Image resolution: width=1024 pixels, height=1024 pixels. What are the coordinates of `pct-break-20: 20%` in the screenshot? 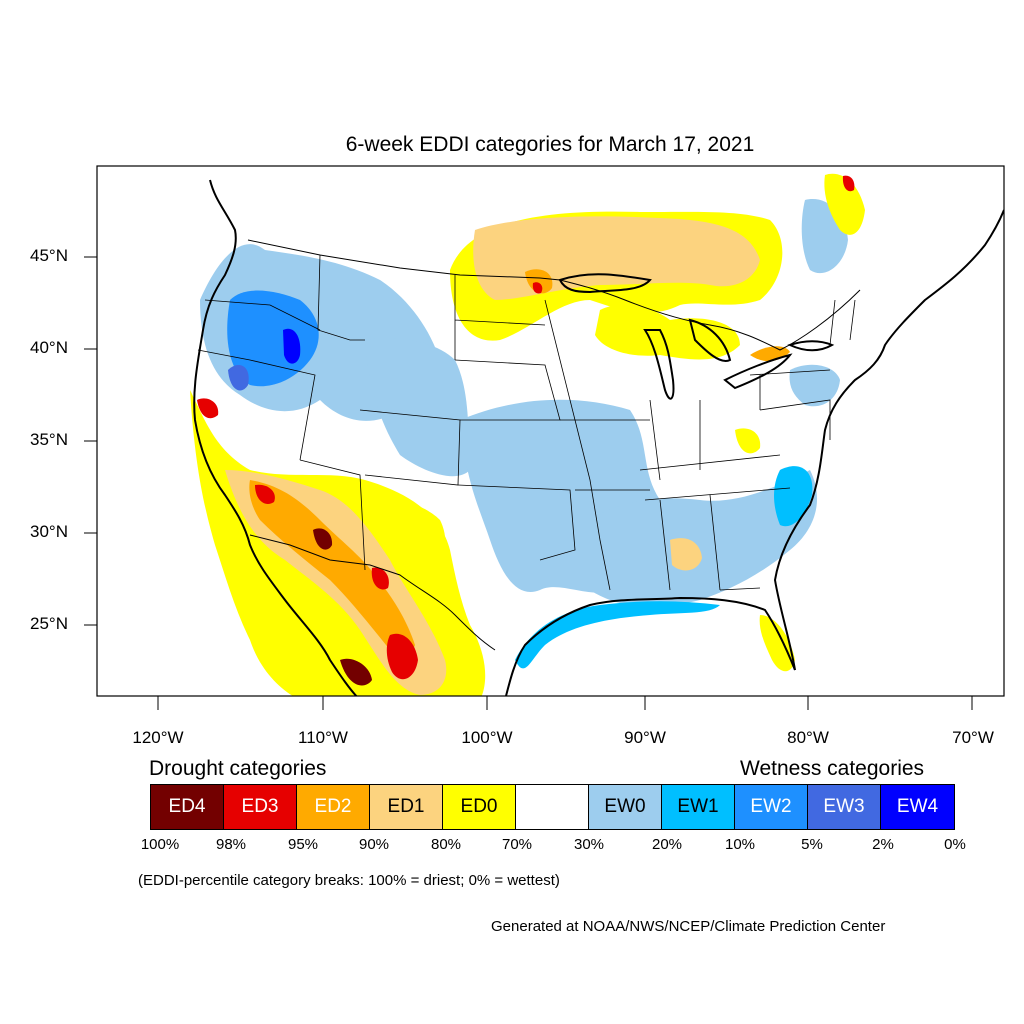 It's located at (667, 844).